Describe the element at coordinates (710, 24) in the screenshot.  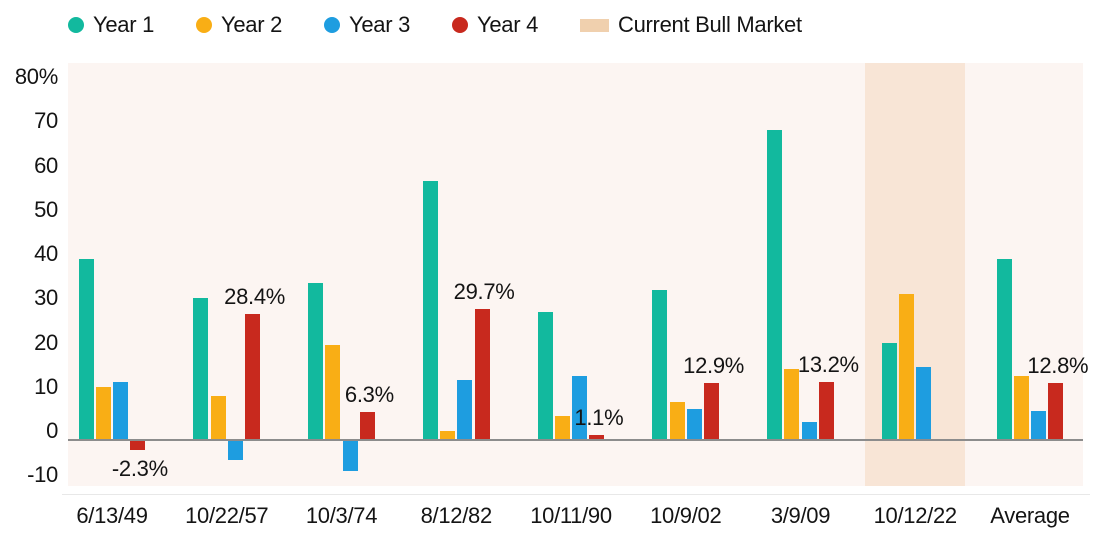
I see `legend-label: Current Bull Market` at that location.